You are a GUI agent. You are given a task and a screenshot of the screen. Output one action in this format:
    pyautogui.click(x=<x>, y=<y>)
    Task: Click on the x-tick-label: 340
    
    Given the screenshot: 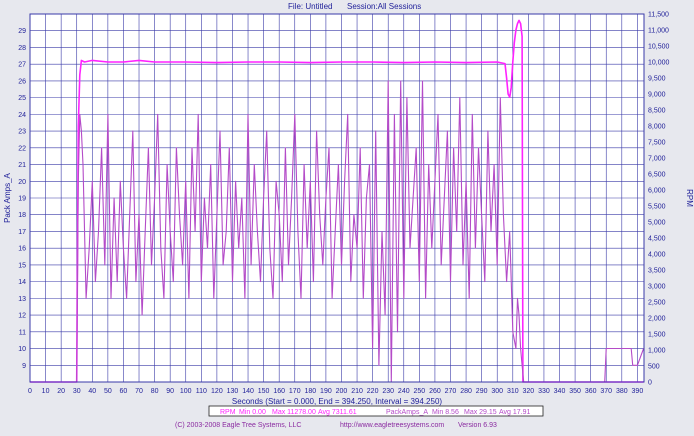 What is the action you would take?
    pyautogui.click(x=560, y=391)
    